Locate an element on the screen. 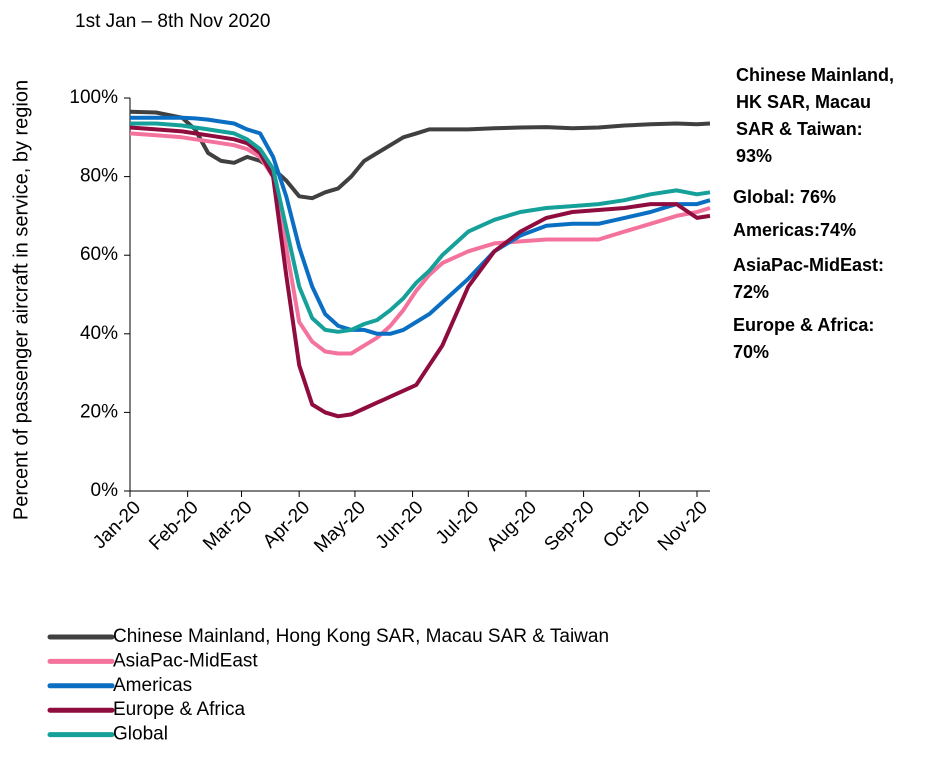 The height and width of the screenshot is (765, 943). subtitle: 1st Jan – 8th Nov 2020 is located at coordinates (172, 21).